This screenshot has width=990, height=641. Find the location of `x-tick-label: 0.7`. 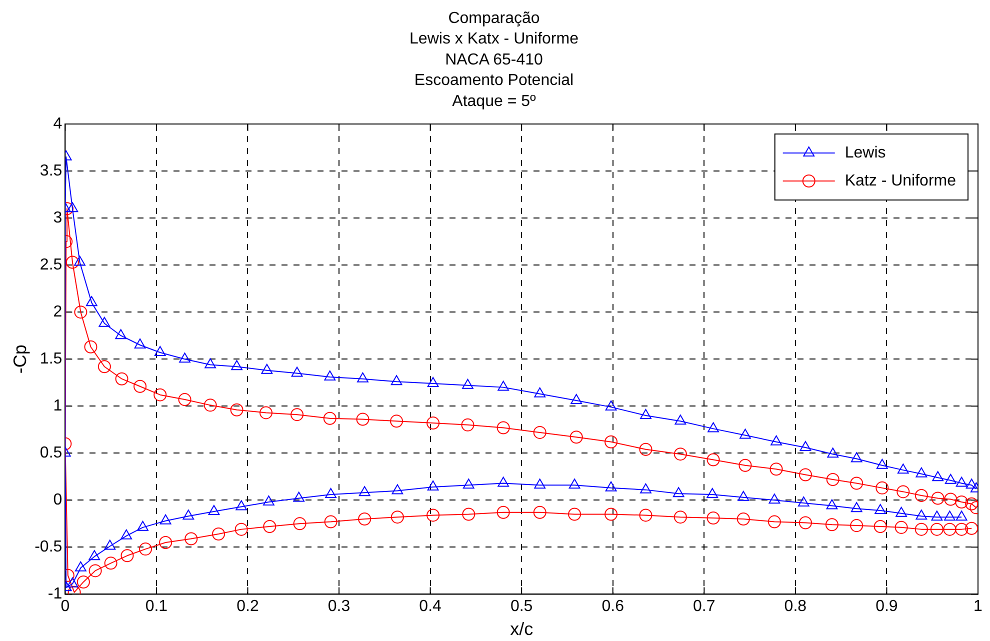

x-tick-label: 0.7 is located at coordinates (704, 607).